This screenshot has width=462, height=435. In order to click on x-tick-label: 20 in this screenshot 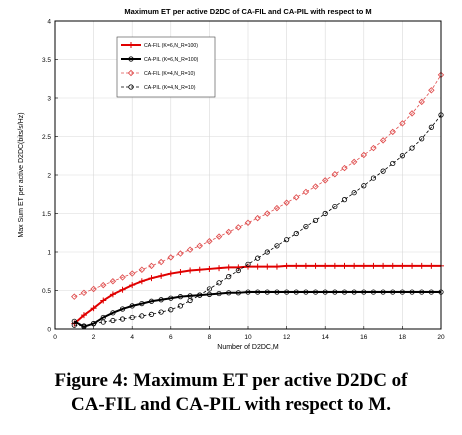, I will do `click(441, 337)`.